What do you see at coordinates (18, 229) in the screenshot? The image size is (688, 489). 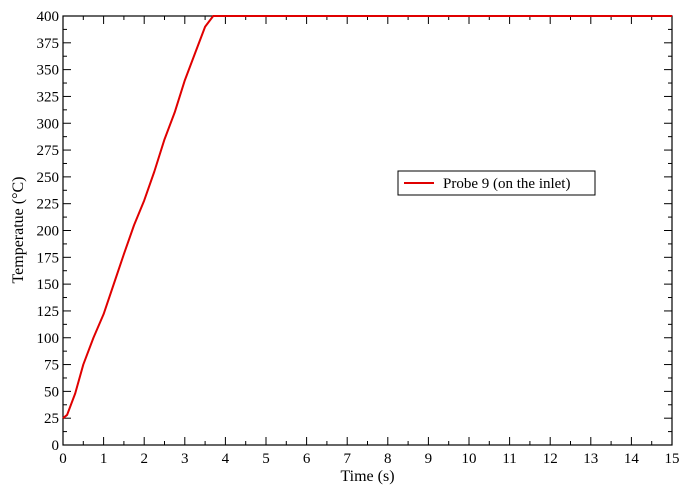 I see `y-axis-title: Temperatue (°C)` at bounding box center [18, 229].